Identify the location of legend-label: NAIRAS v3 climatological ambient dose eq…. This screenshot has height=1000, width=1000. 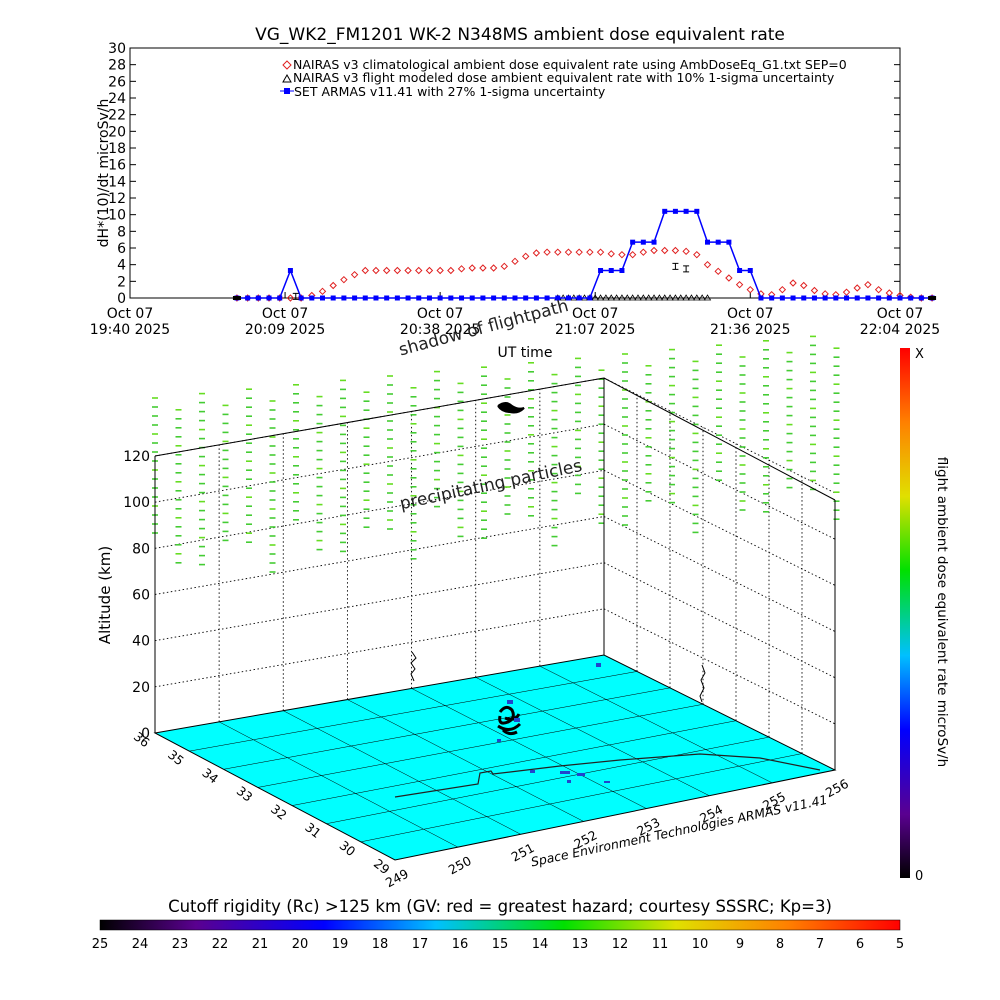
(570, 64).